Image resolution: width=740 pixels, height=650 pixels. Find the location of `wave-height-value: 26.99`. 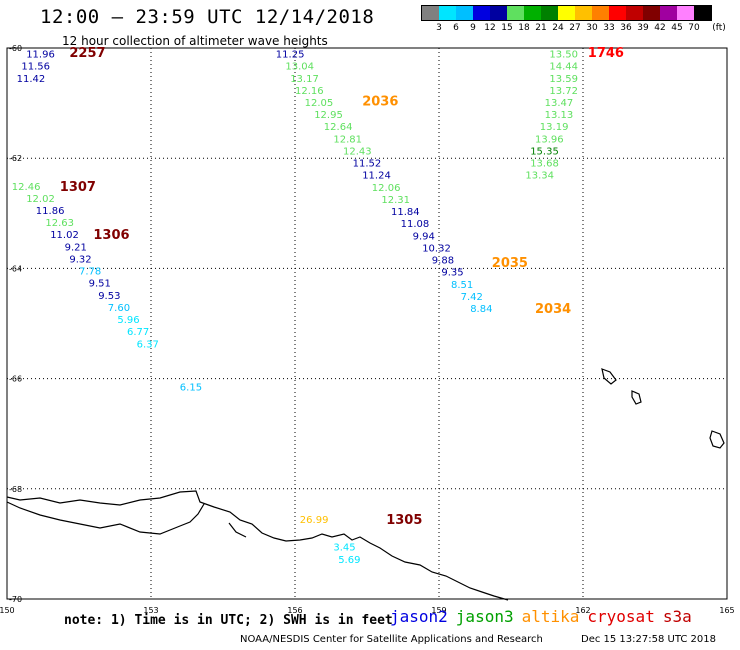

wave-height-value: 26.99 is located at coordinates (314, 520).